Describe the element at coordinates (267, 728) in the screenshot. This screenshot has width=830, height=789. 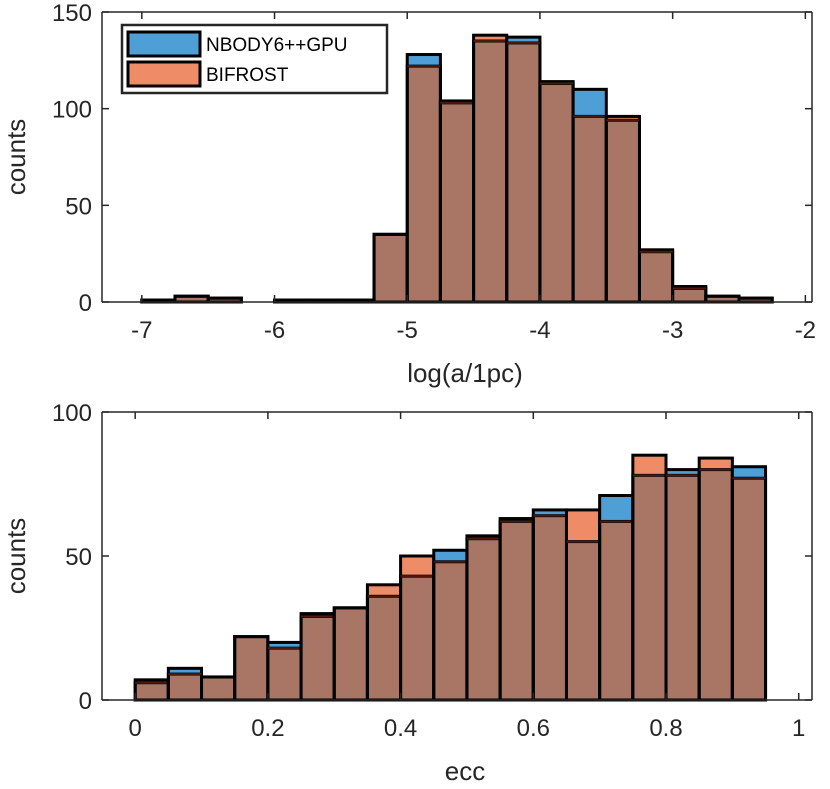
I see `x-tick-label: 0.2` at that location.